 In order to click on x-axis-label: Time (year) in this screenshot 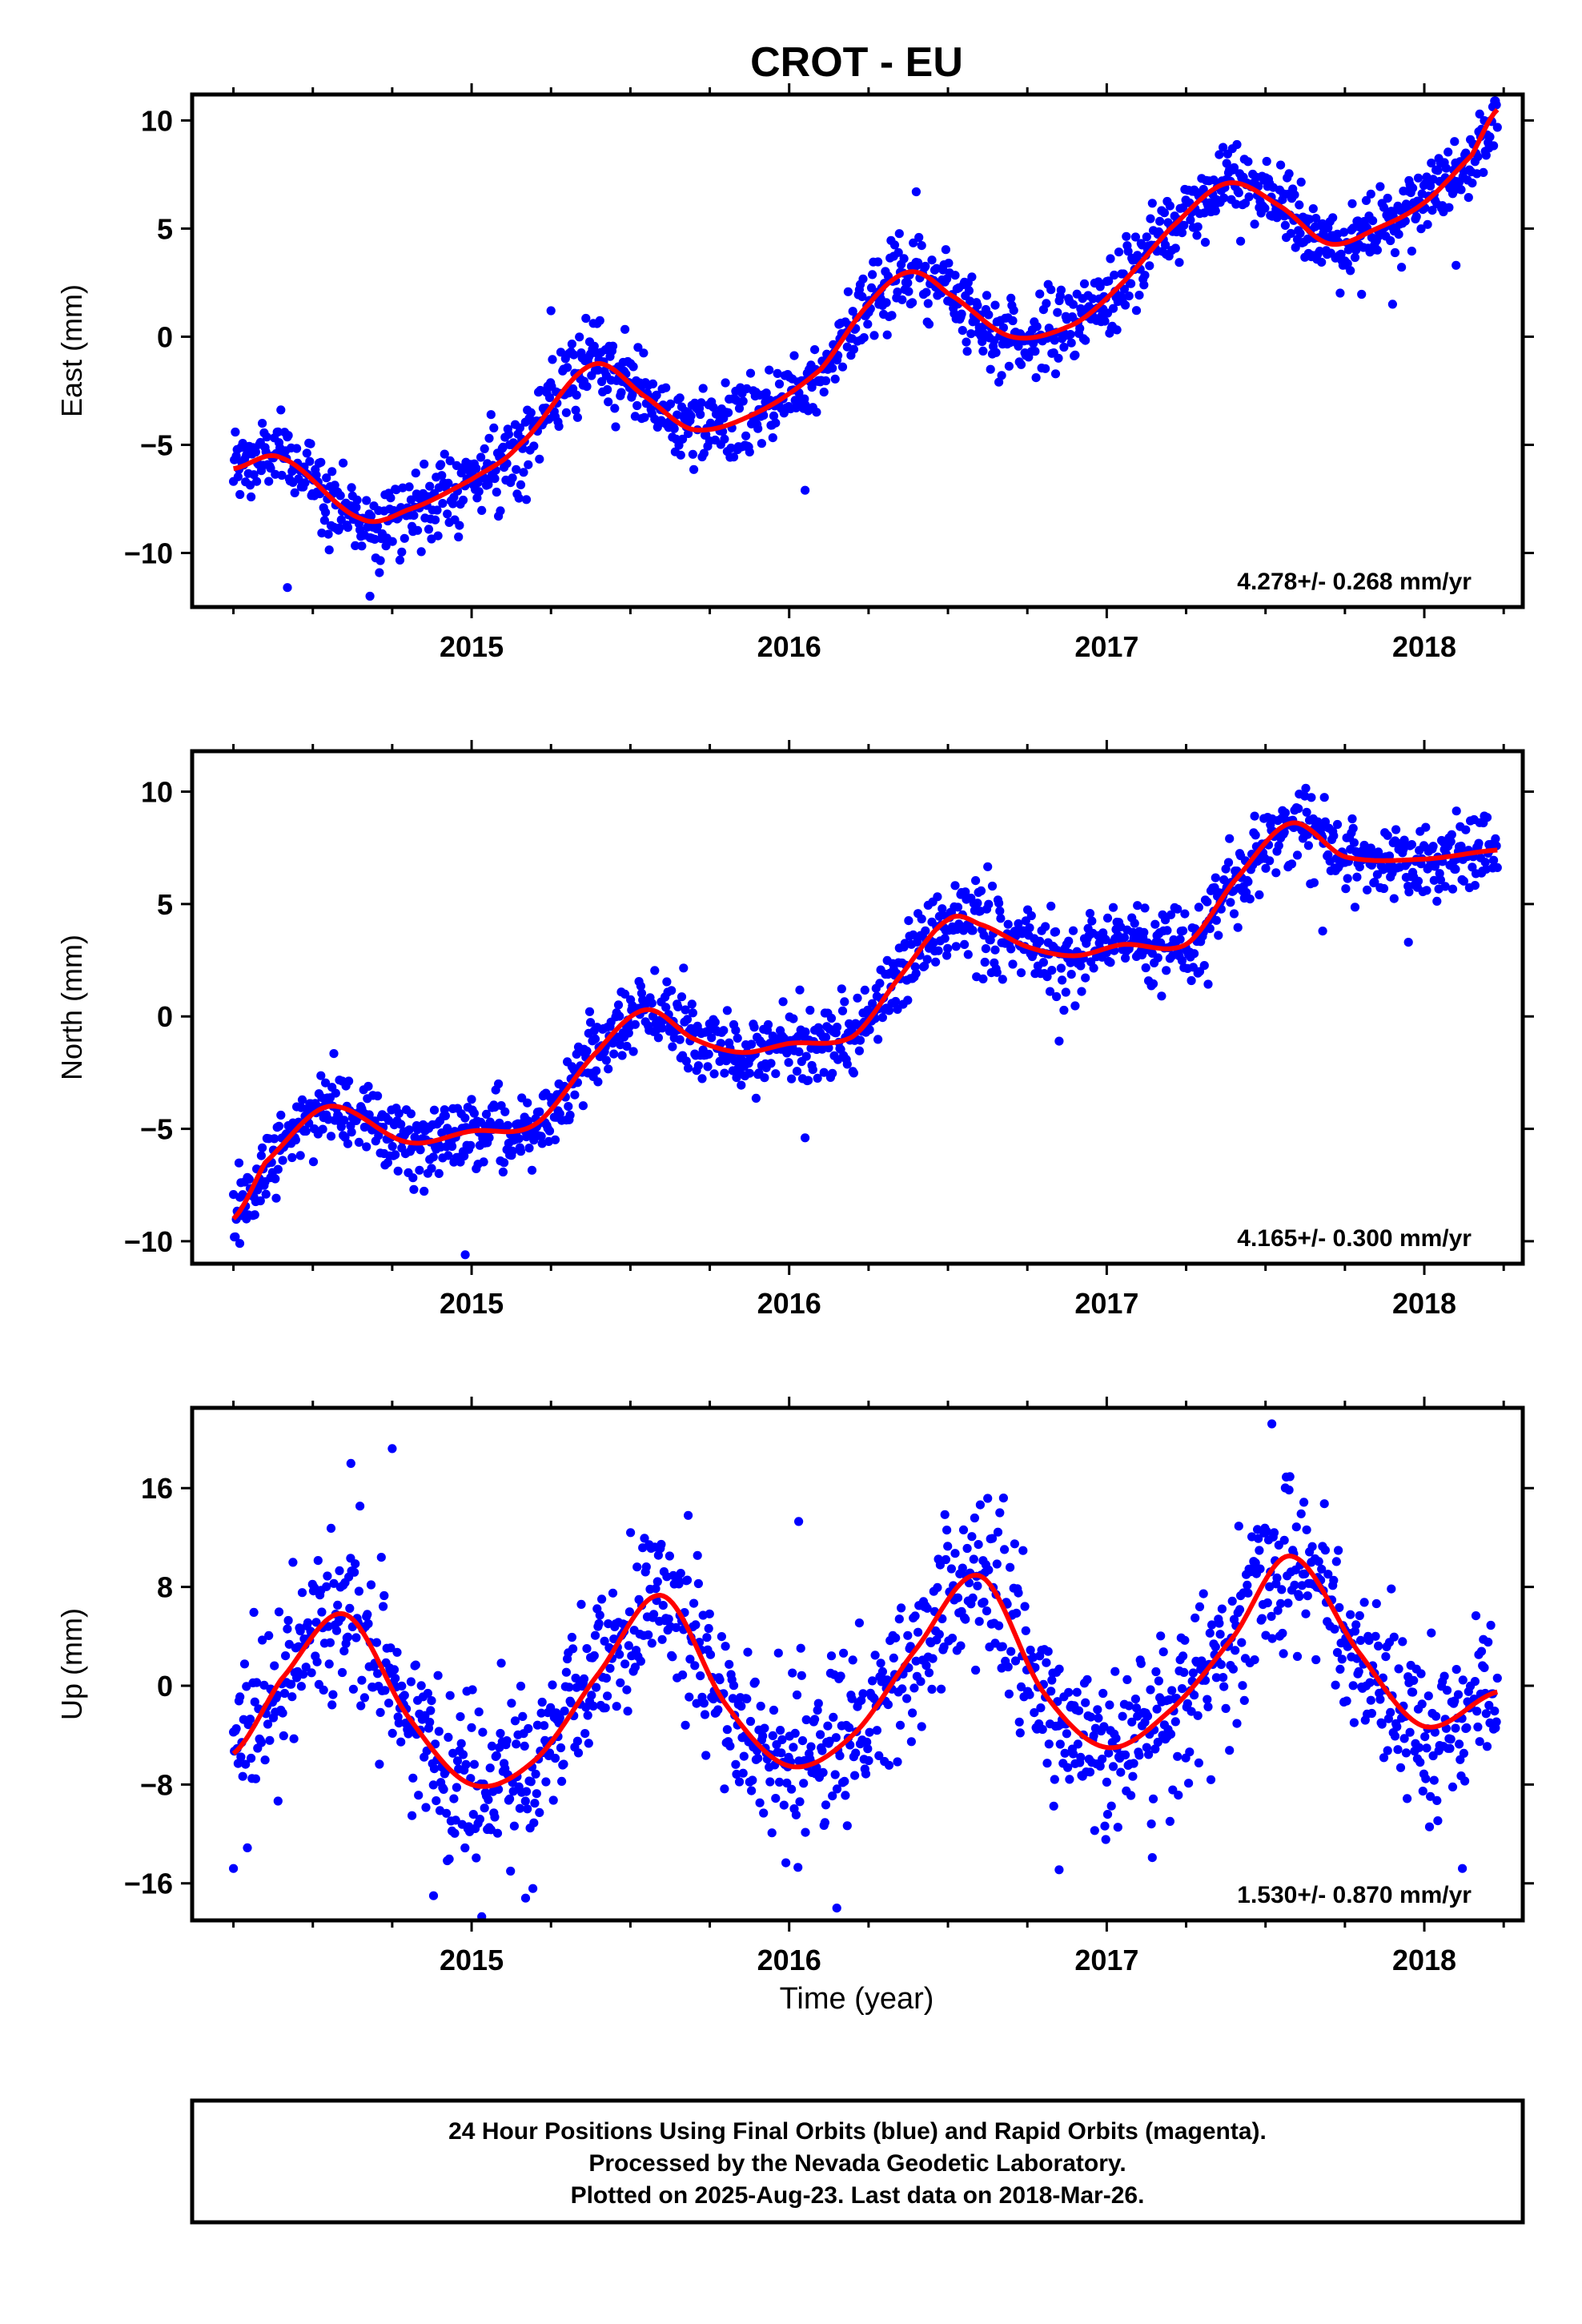, I will do `click(857, 1999)`.